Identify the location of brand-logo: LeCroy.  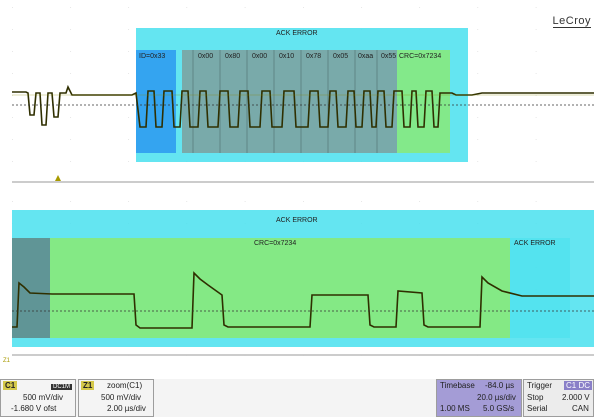
(571, 21).